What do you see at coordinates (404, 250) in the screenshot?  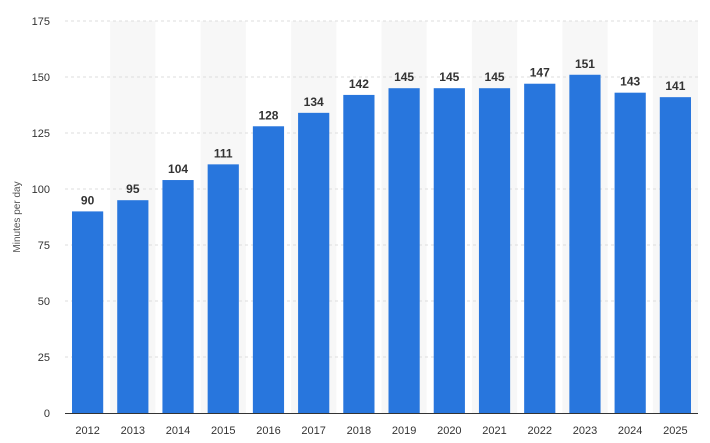 I see `bar-2019` at bounding box center [404, 250].